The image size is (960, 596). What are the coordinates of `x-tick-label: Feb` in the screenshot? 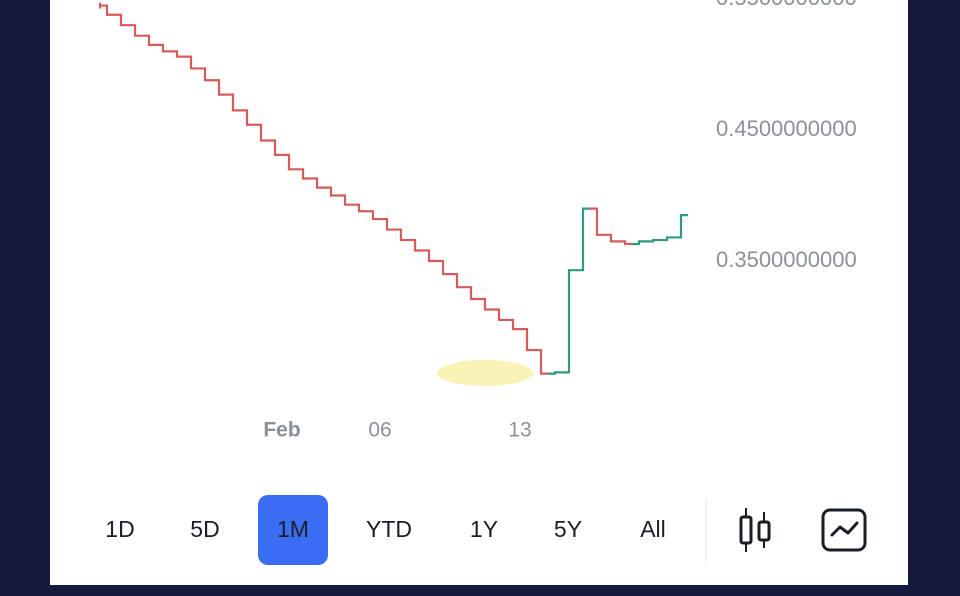 It's located at (281, 430).